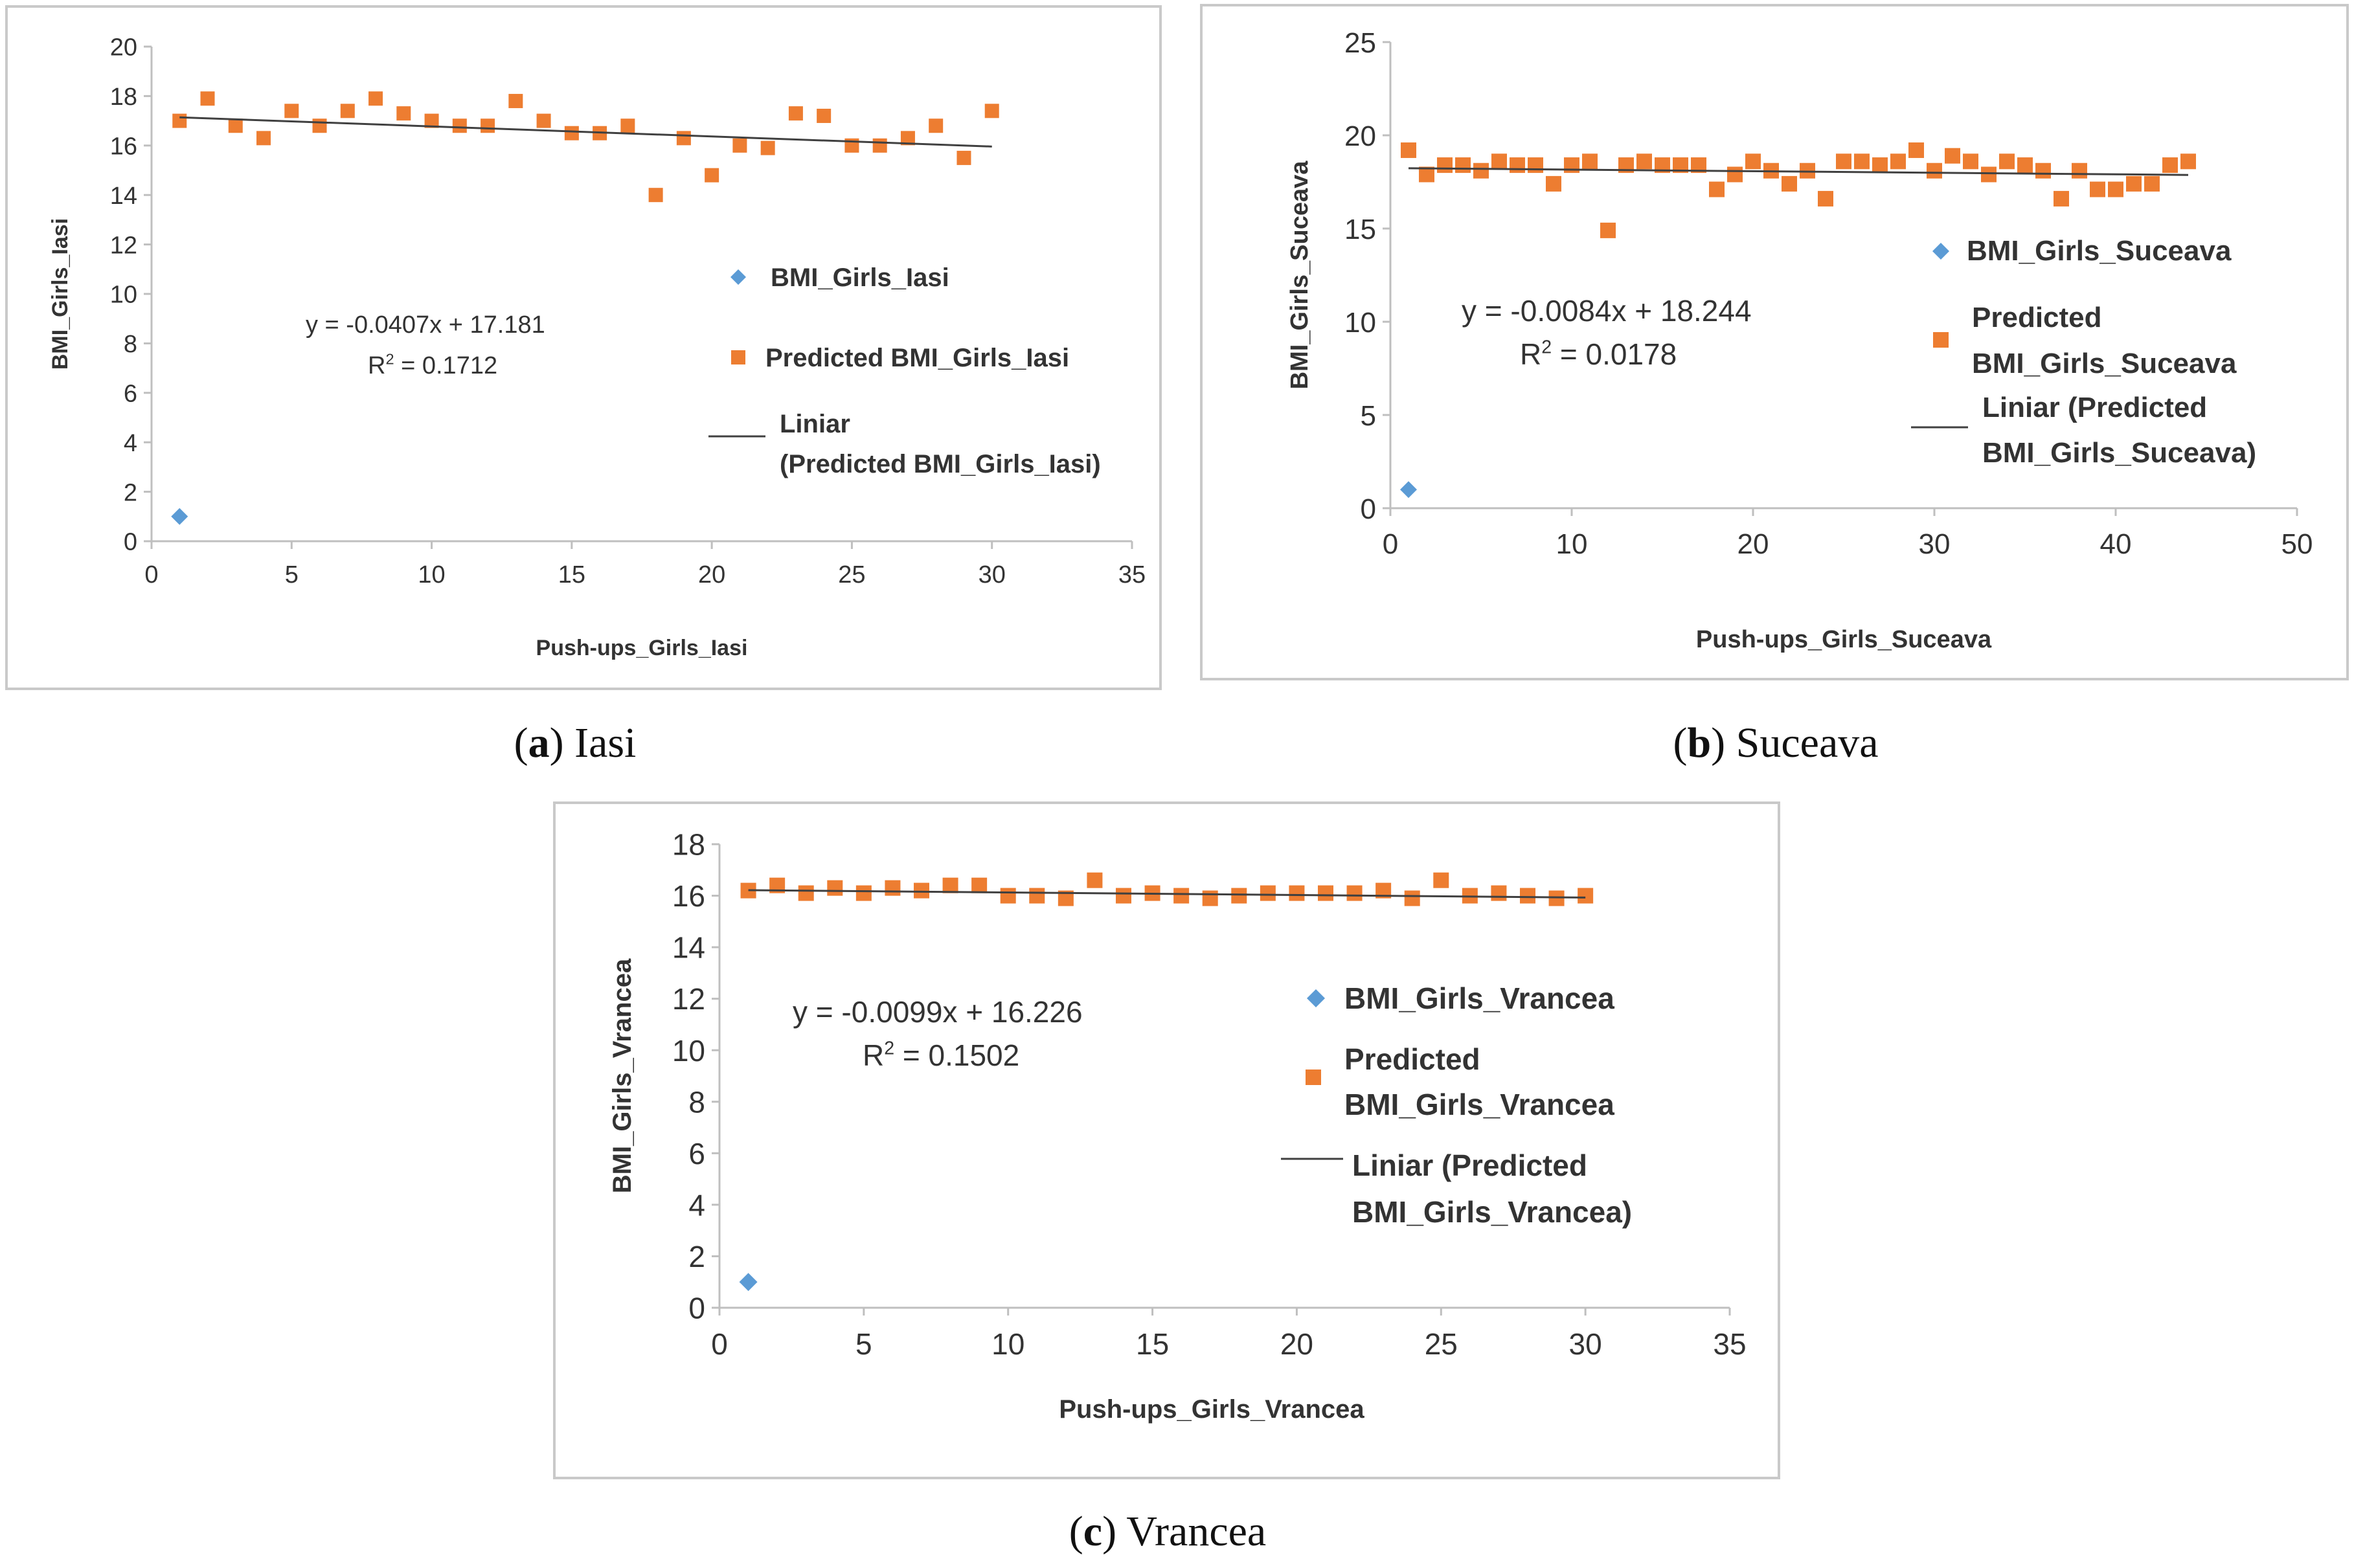 Image resolution: width=2354 pixels, height=1568 pixels. What do you see at coordinates (1441, 1344) in the screenshot?
I see `x-tick-label: 25` at bounding box center [1441, 1344].